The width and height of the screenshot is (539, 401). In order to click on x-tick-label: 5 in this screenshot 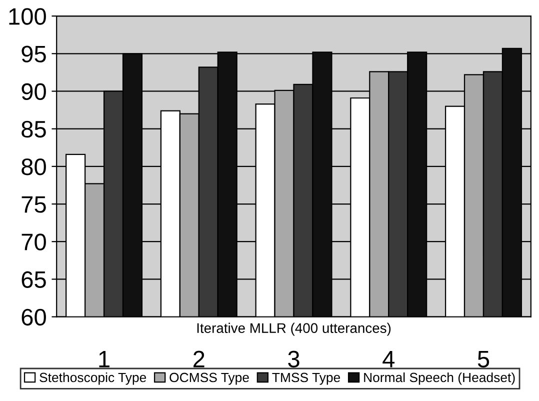, I will do `click(484, 359)`.